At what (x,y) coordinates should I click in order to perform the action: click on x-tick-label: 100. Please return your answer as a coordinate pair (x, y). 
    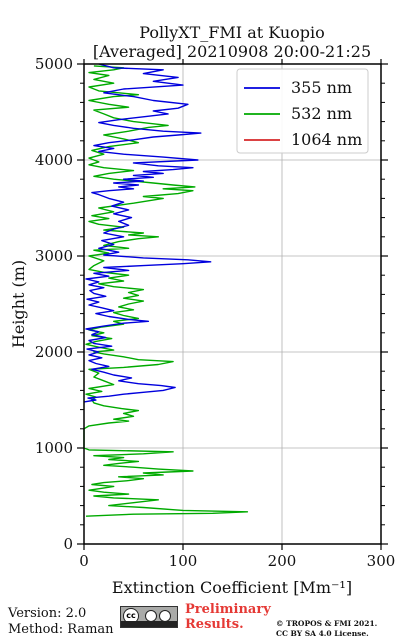
    Looking at the image, I should click on (183, 561).